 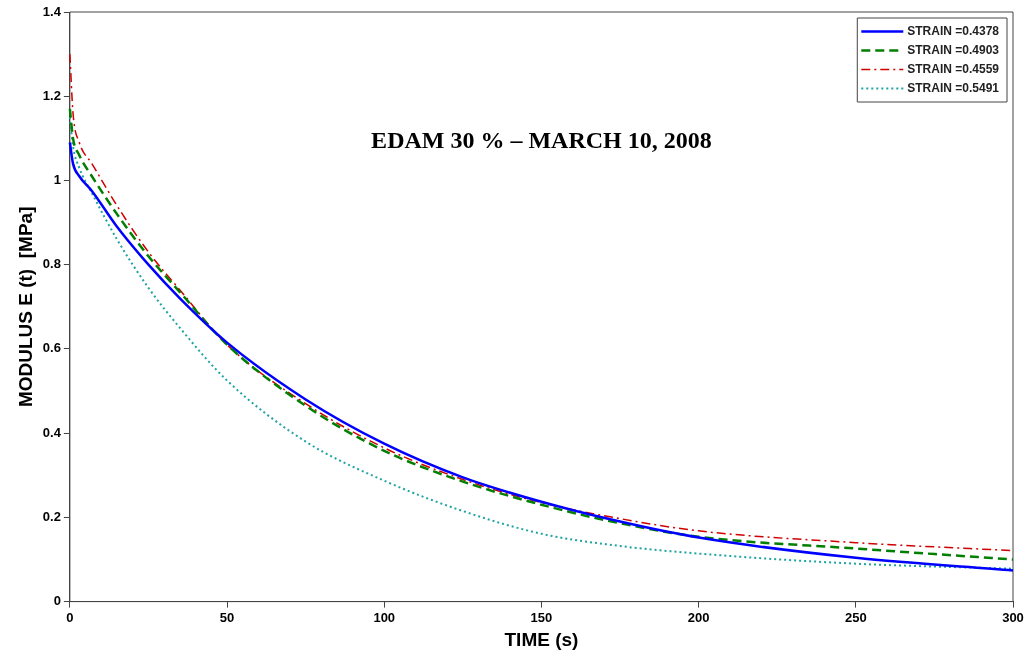 I want to click on text: EDAM 30 % – MARCH 10, 2008, so click(x=541, y=140).